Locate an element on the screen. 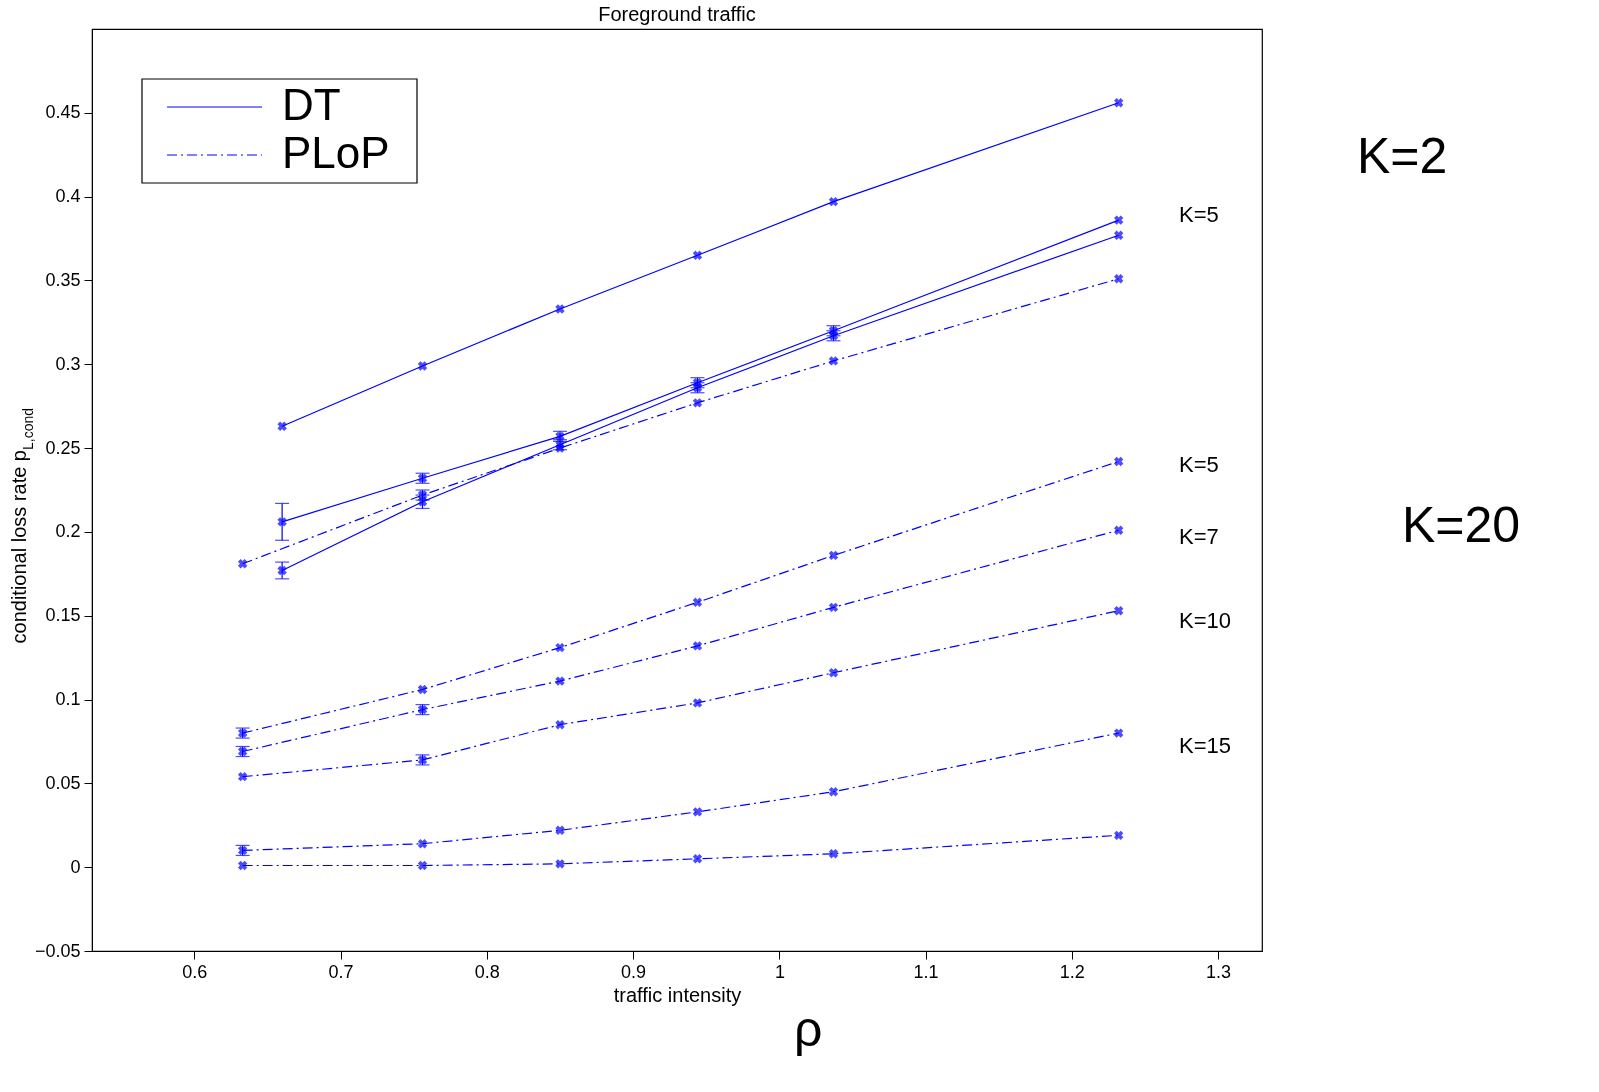 This screenshot has height=1092, width=1599. y-tick-label: −0.05 is located at coordinates (57, 950).